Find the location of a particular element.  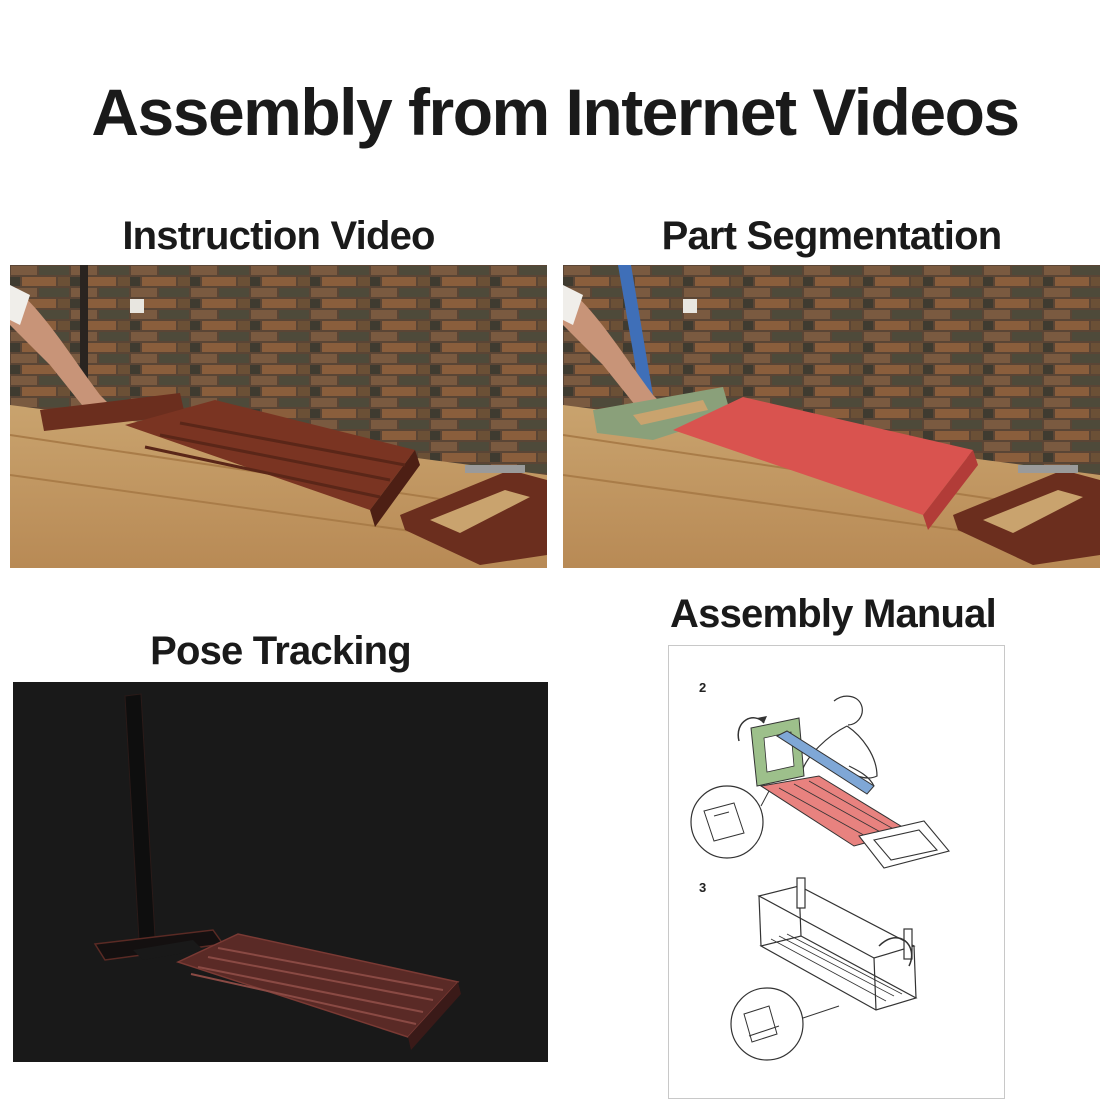

part-segmentation-title: Part Segmentation is located at coordinates (832, 236).